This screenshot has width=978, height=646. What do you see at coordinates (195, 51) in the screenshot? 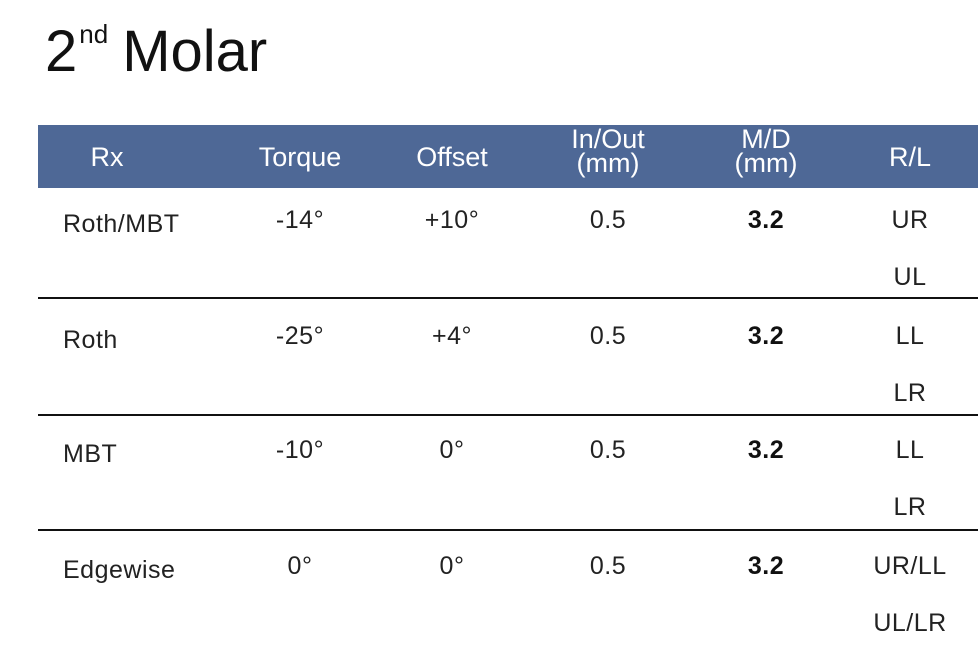
I see `title-text: Molar` at bounding box center [195, 51].